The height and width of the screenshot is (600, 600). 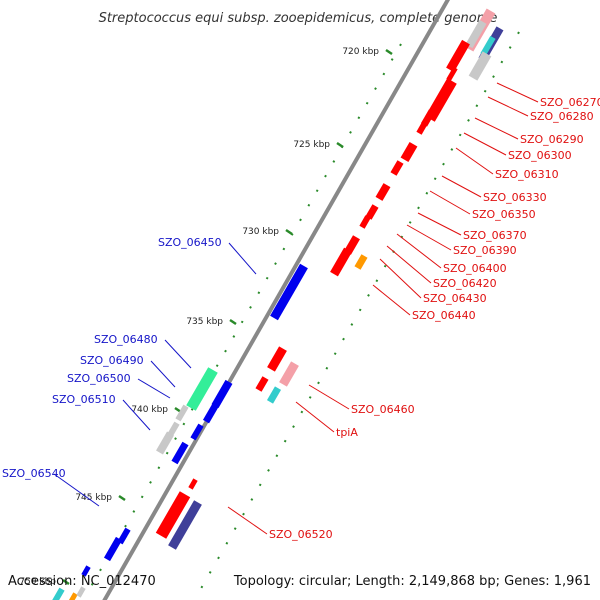 What do you see at coordinates (149, 410) in the screenshot?
I see `tick-label: 740 kbp` at bounding box center [149, 410].